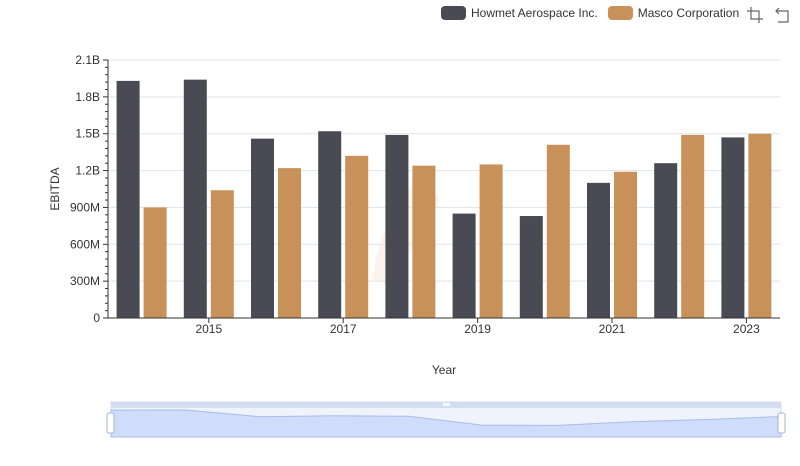  What do you see at coordinates (612, 329) in the screenshot?
I see `x-tick-label: 2021` at bounding box center [612, 329].